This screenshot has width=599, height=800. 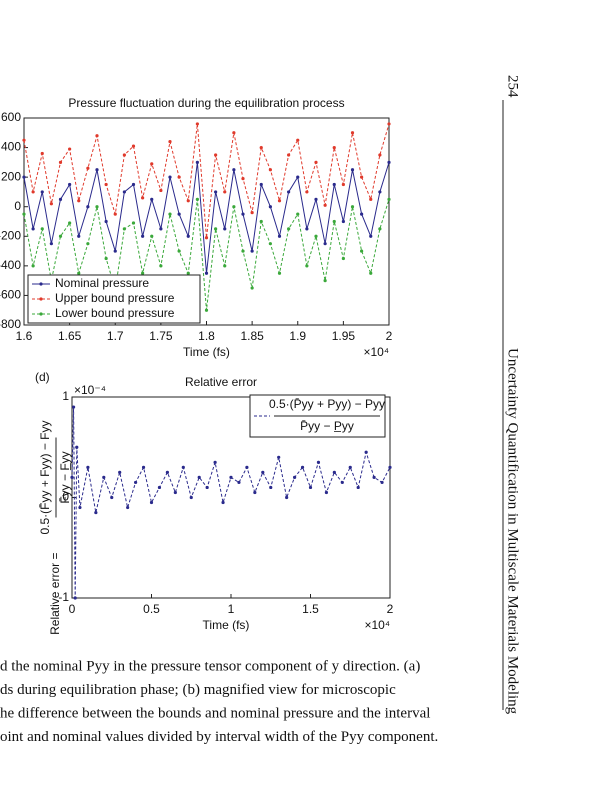 I want to click on y-label-part: 0.5·(F̄yy + Fyy) − Fyy, so click(x=45, y=477).